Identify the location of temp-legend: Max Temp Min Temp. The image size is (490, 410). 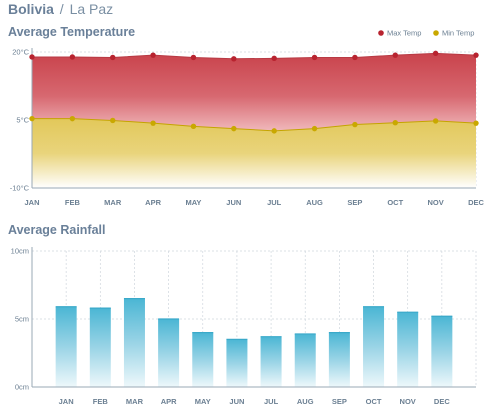
(426, 33).